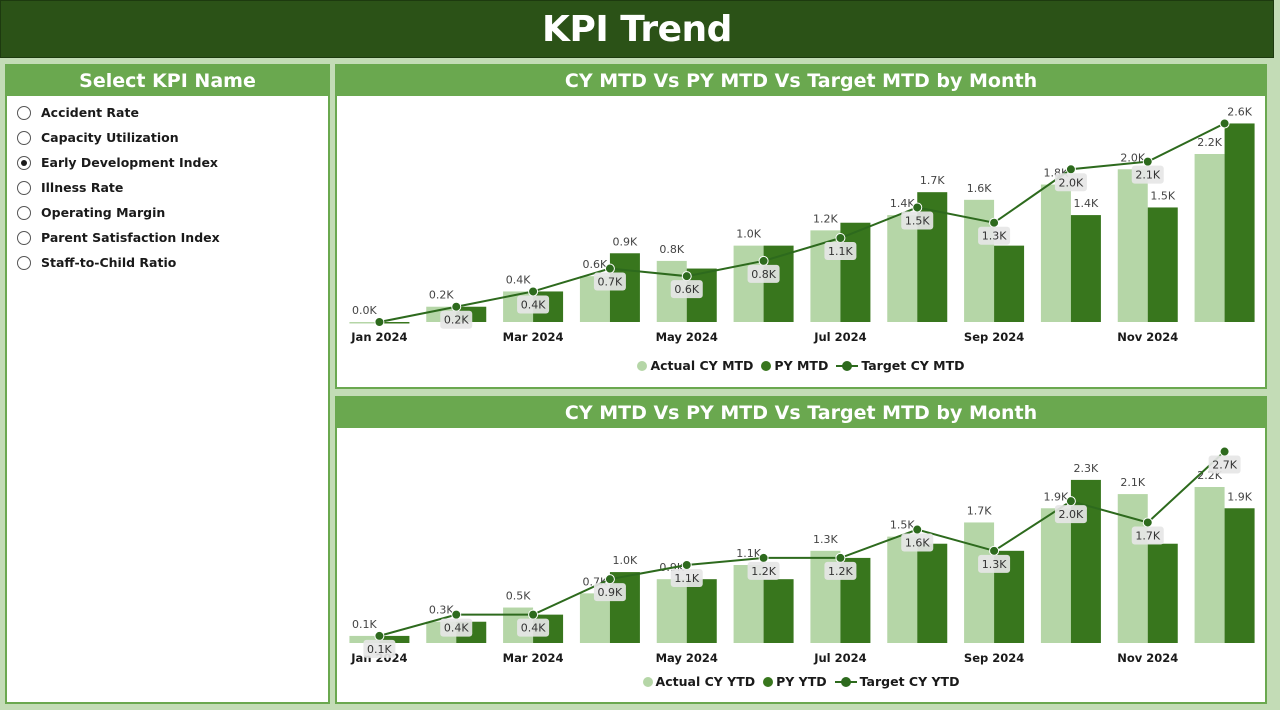 The width and height of the screenshot is (1280, 710). What do you see at coordinates (909, 681) in the screenshot?
I see `legend-label: Target CY YTD` at bounding box center [909, 681].